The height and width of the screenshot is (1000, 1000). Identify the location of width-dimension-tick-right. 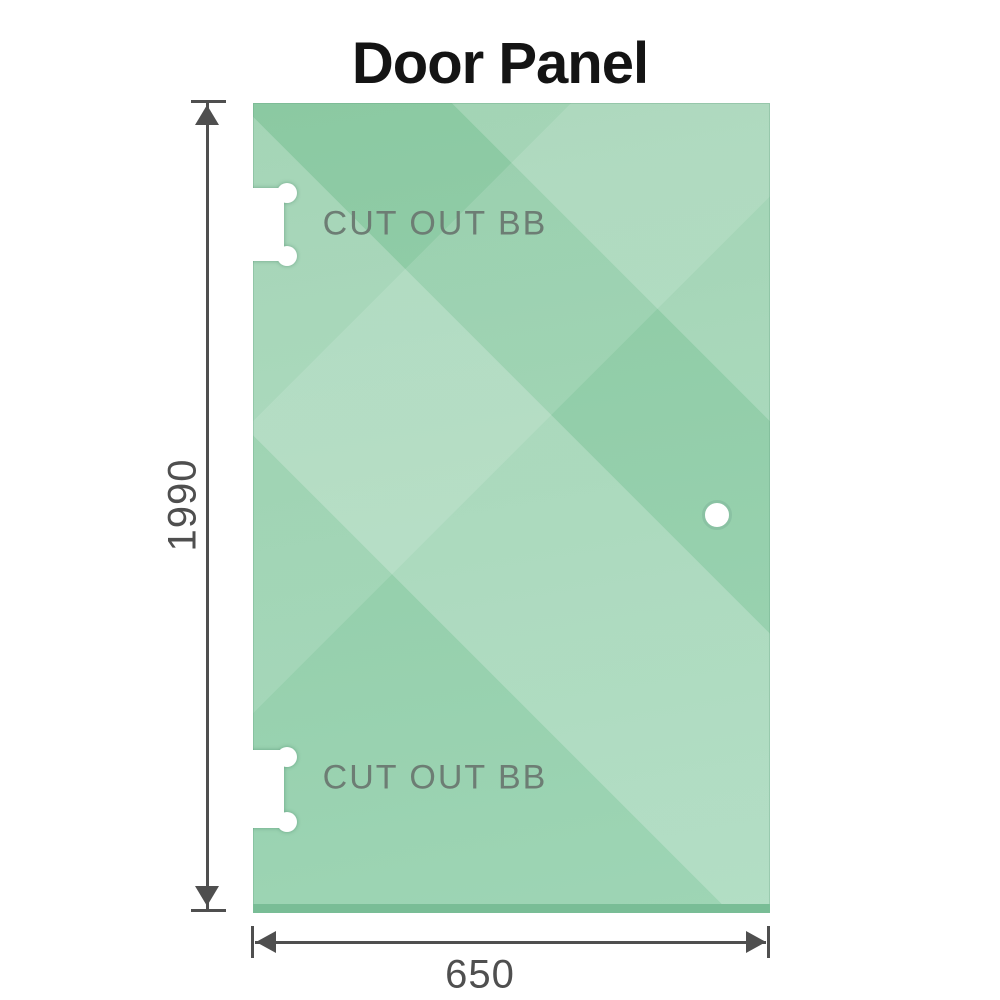
(768, 942).